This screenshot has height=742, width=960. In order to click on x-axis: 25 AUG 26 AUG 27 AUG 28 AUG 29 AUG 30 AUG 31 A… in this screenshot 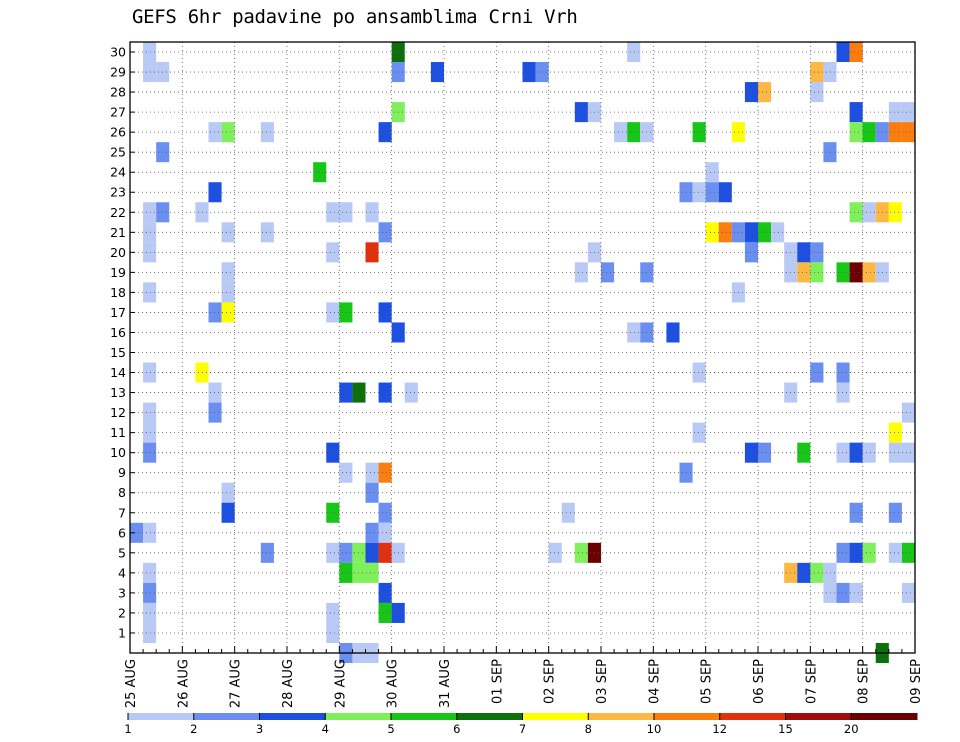, I will do `click(524, 677)`.